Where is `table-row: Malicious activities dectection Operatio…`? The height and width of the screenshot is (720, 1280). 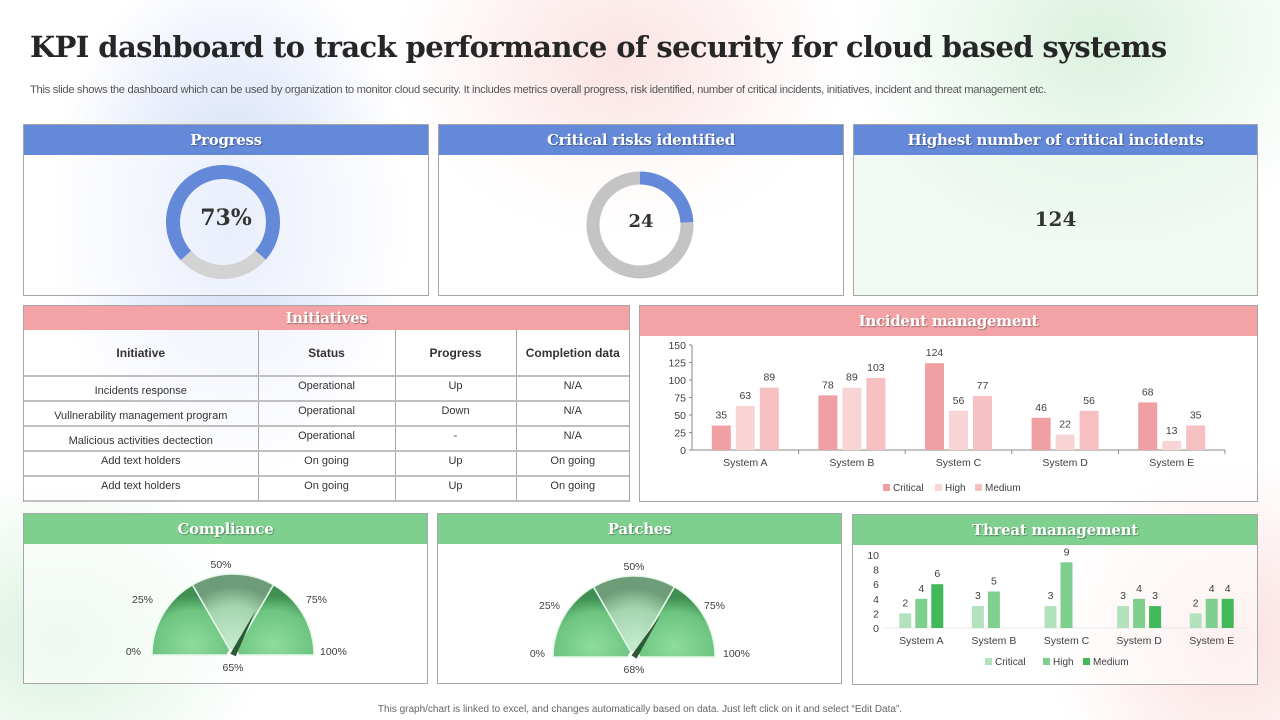 table-row: Malicious activities dectection Operatio… is located at coordinates (326, 439).